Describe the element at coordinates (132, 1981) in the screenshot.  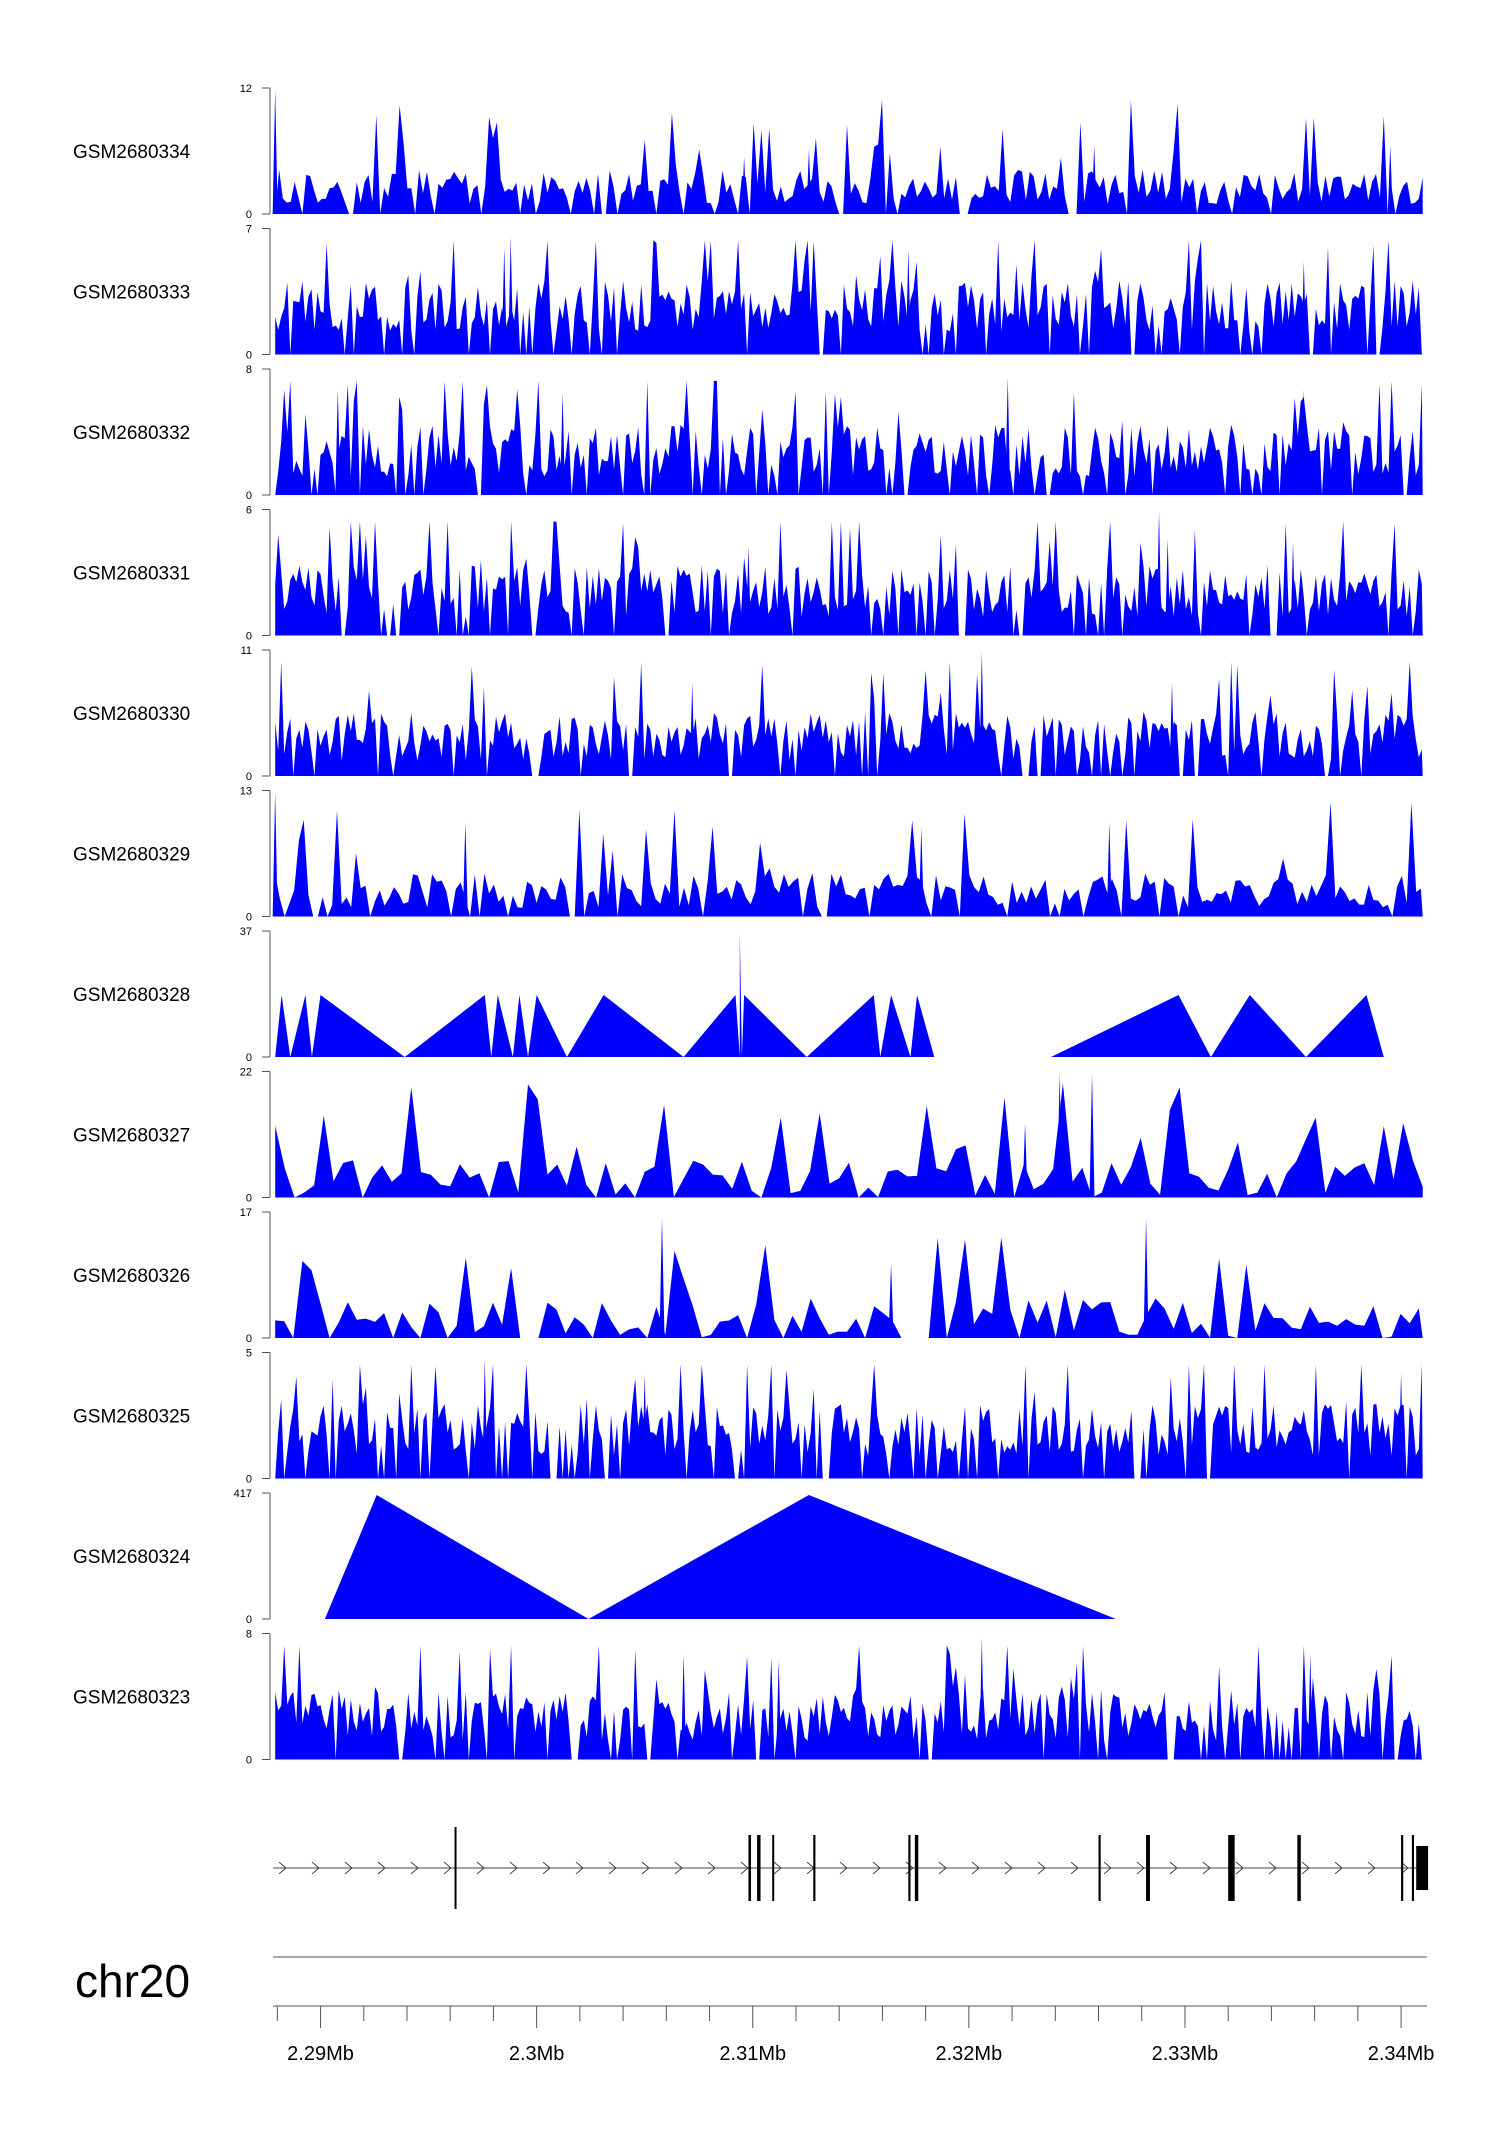
I see `chromosome-label: chr20` at that location.